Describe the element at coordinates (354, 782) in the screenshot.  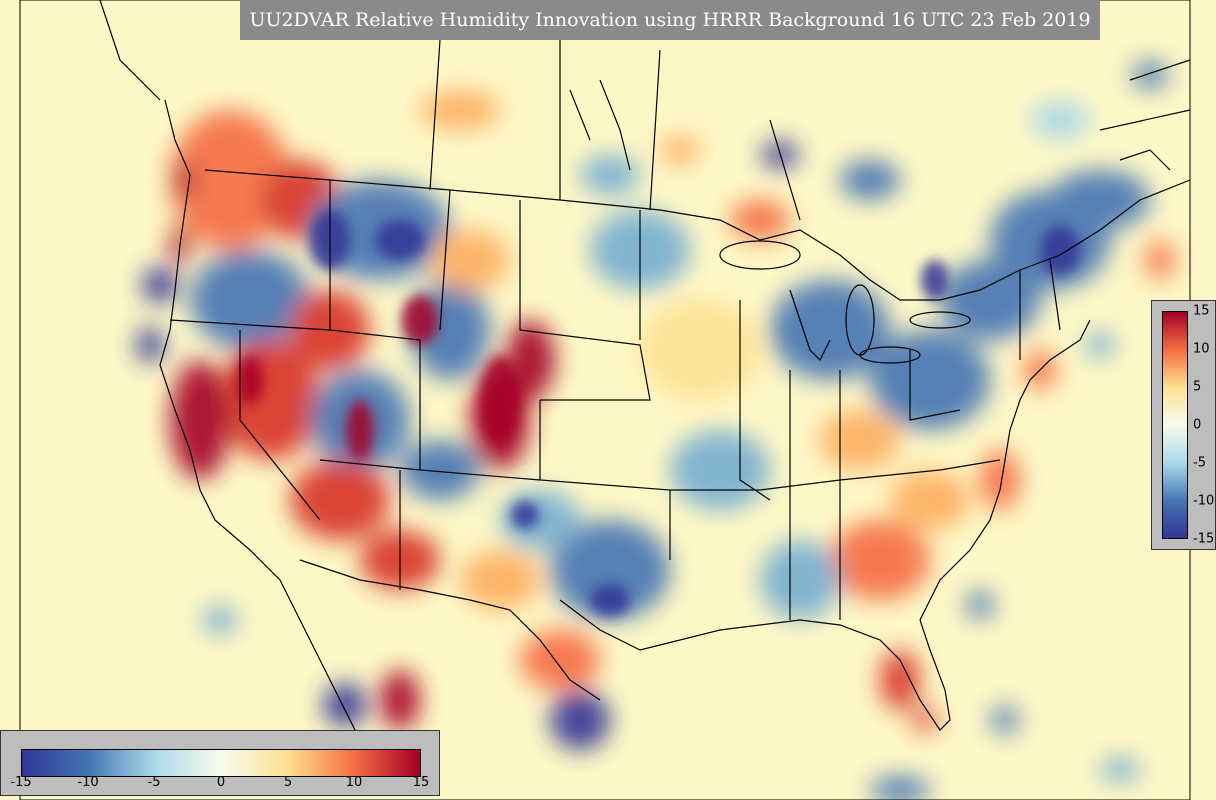
I see `colorbar-htick-10: 10` at that location.